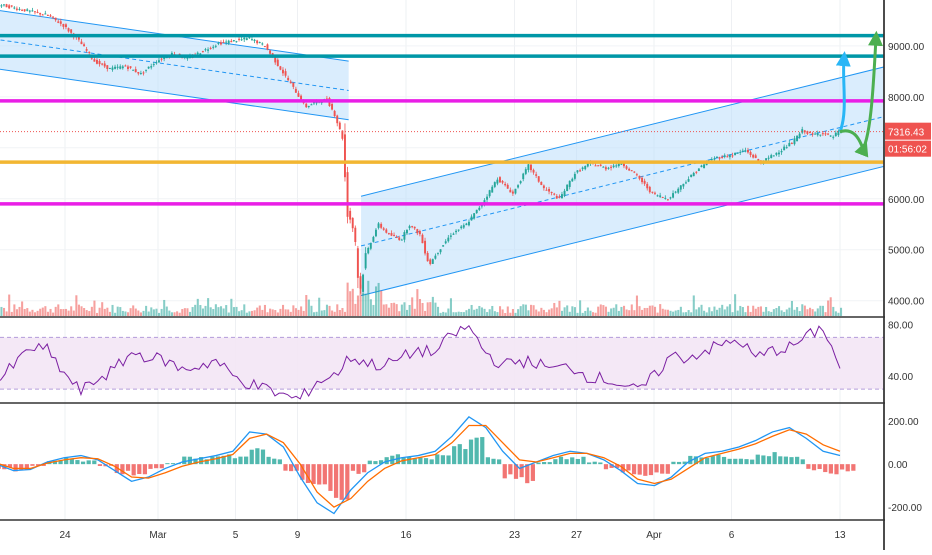  Describe the element at coordinates (654, 535) in the screenshot. I see `time-tick-7: Apr` at that location.